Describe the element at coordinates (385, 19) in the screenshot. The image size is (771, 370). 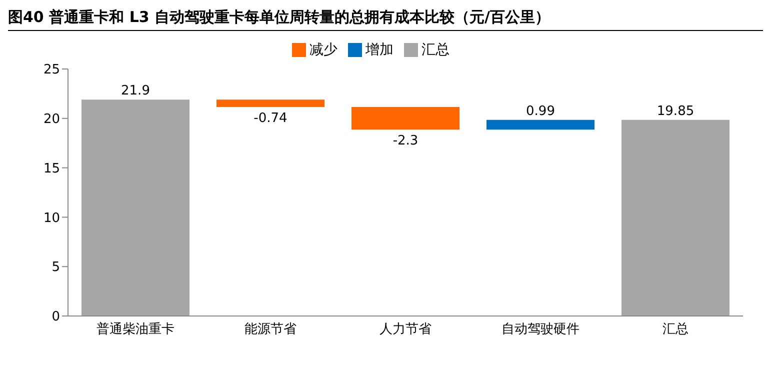
I see `chart-title: 图40 普通重卡和 L3 自动驾驶重卡每单位周转量的总拥有成本比较（元/百公里）` at that location.